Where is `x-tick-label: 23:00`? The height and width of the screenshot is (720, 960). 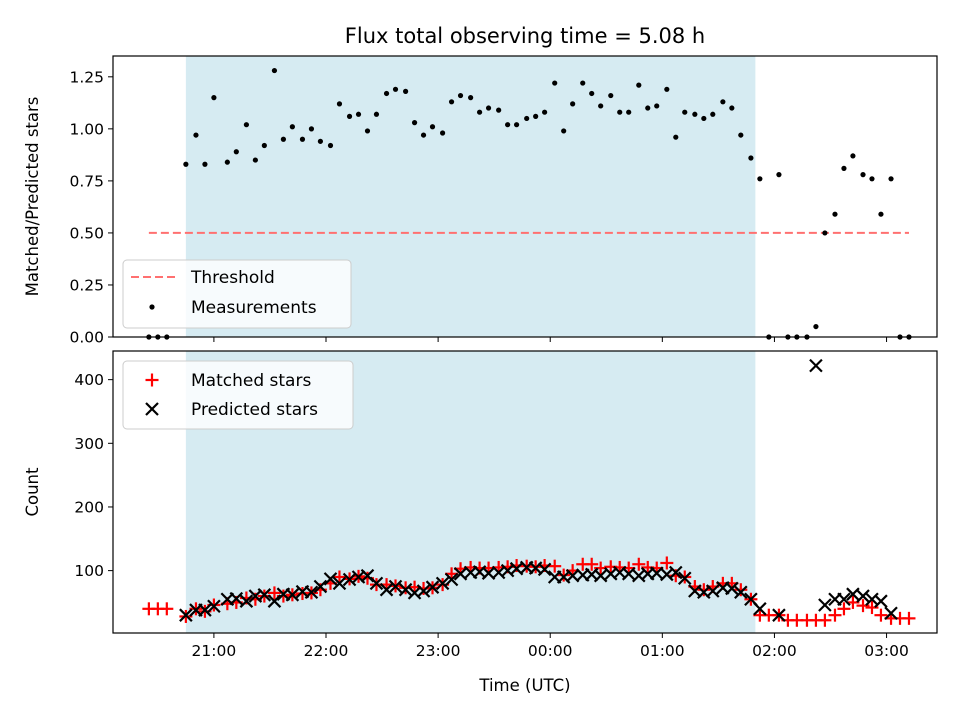 x-tick-label: 23:00 is located at coordinates (438, 651).